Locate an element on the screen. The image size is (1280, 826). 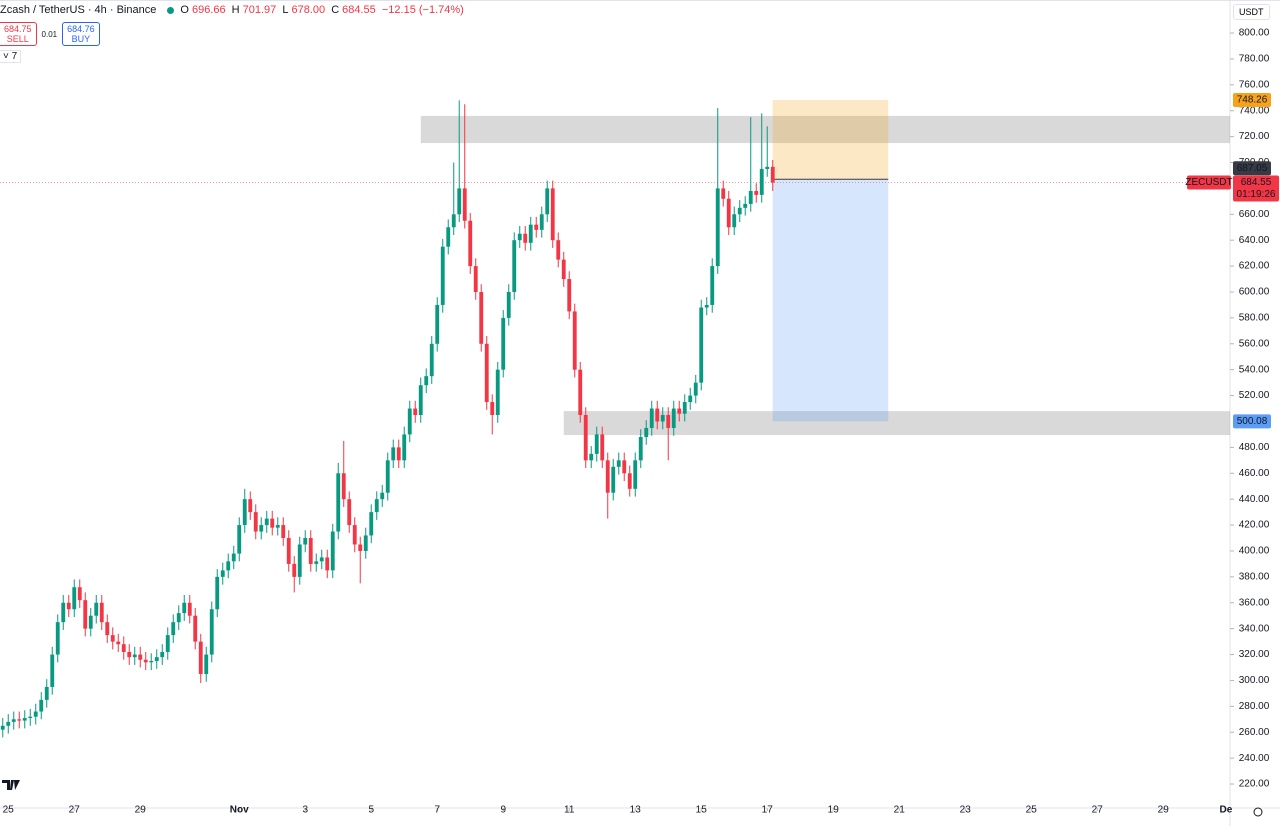
y-tick-label: 620.00 is located at coordinates (1254, 266).